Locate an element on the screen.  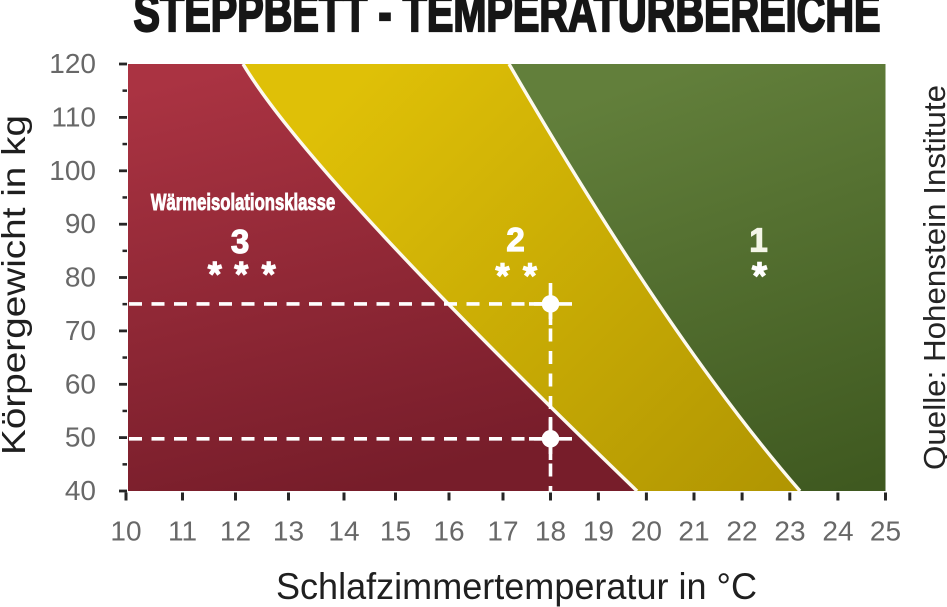
svg-text: 18 is located at coordinates (550, 530).